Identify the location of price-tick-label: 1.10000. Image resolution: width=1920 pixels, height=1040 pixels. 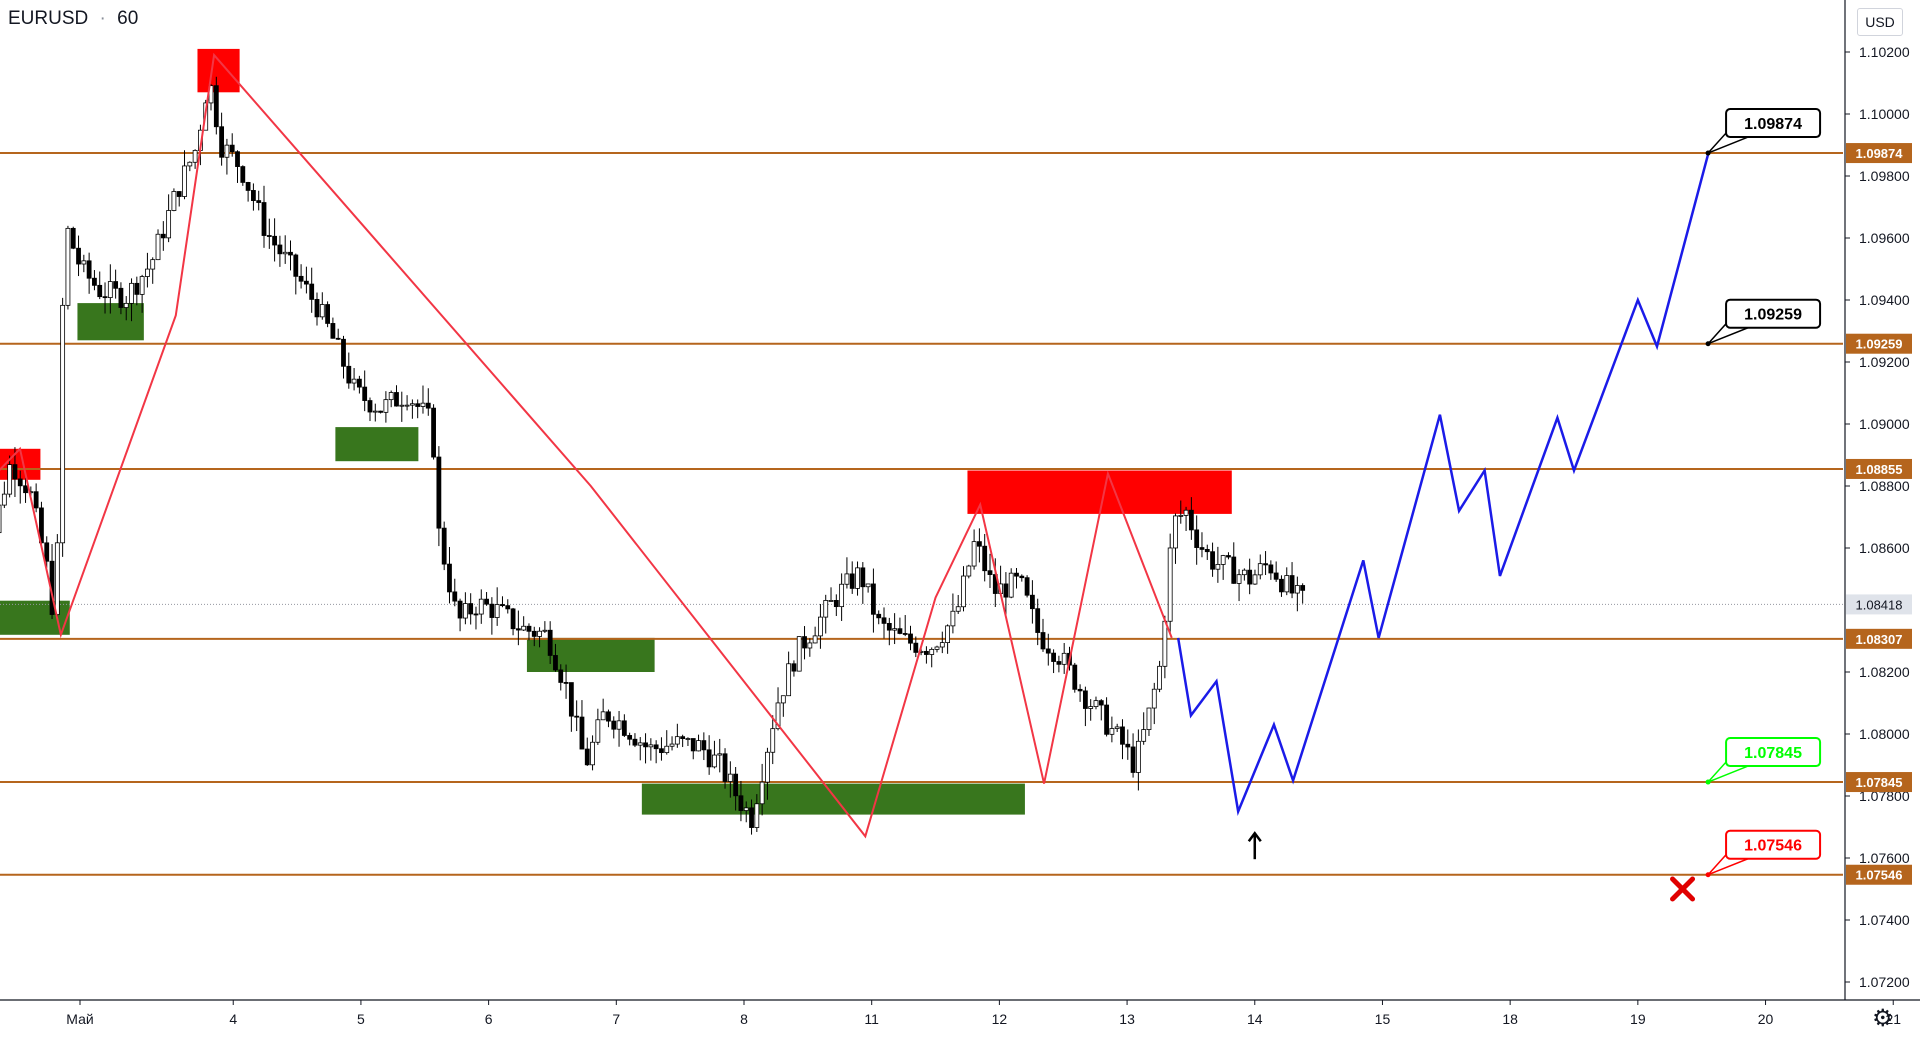
(1884, 114).